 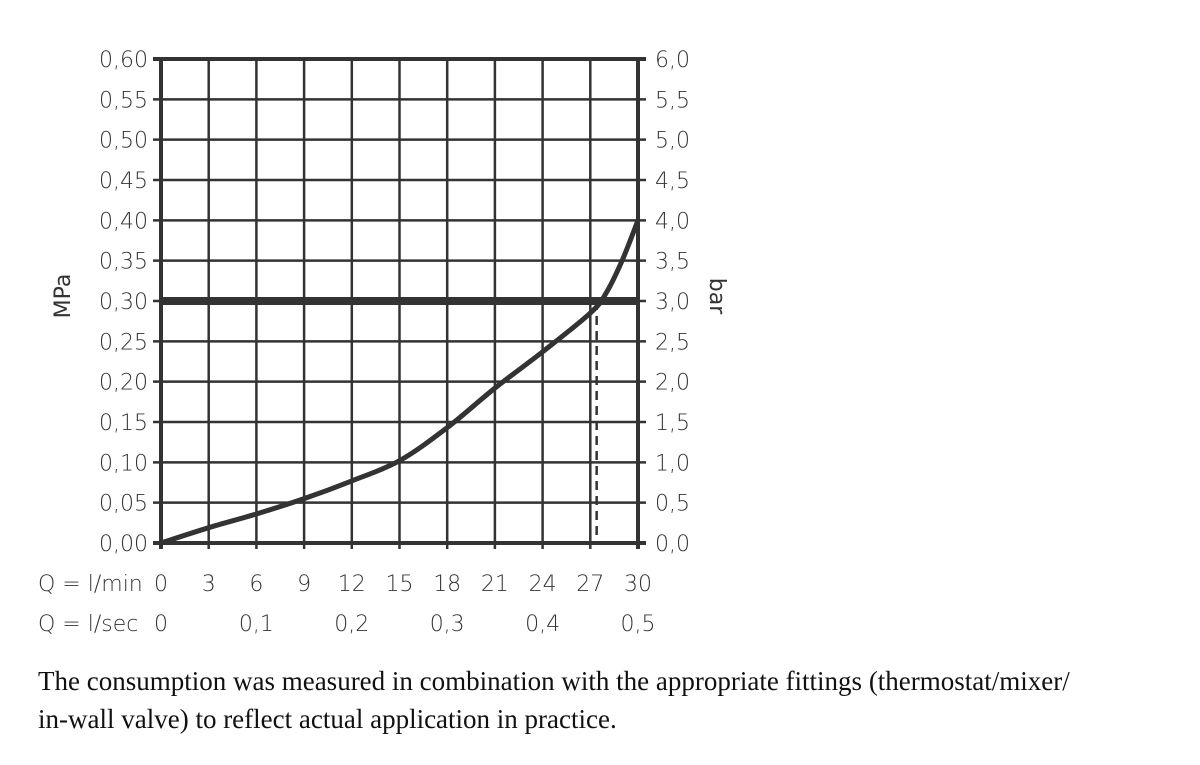 What do you see at coordinates (672, 383) in the screenshot?
I see `y-tick-label-bar: 2,0` at bounding box center [672, 383].